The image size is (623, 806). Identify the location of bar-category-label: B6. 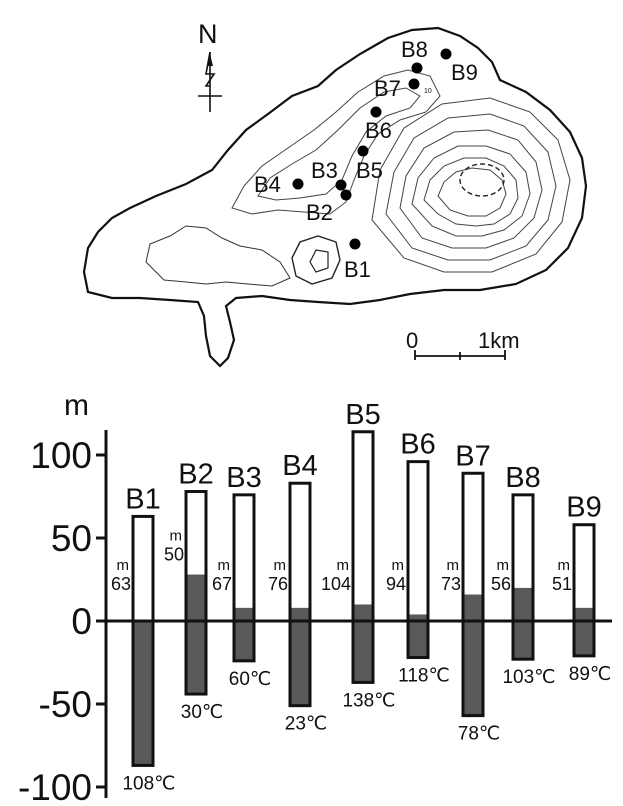
(417, 445).